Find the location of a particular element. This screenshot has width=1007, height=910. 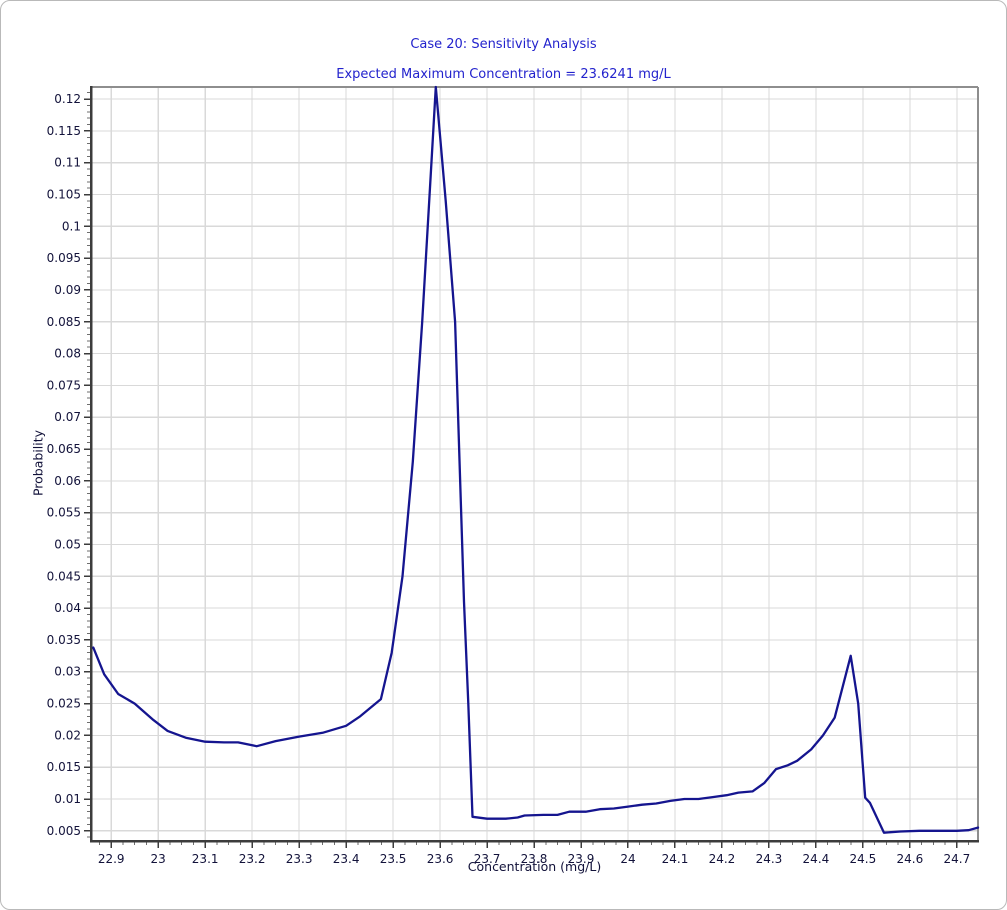

y-tick-label: 0.065 is located at coordinates (64, 449).